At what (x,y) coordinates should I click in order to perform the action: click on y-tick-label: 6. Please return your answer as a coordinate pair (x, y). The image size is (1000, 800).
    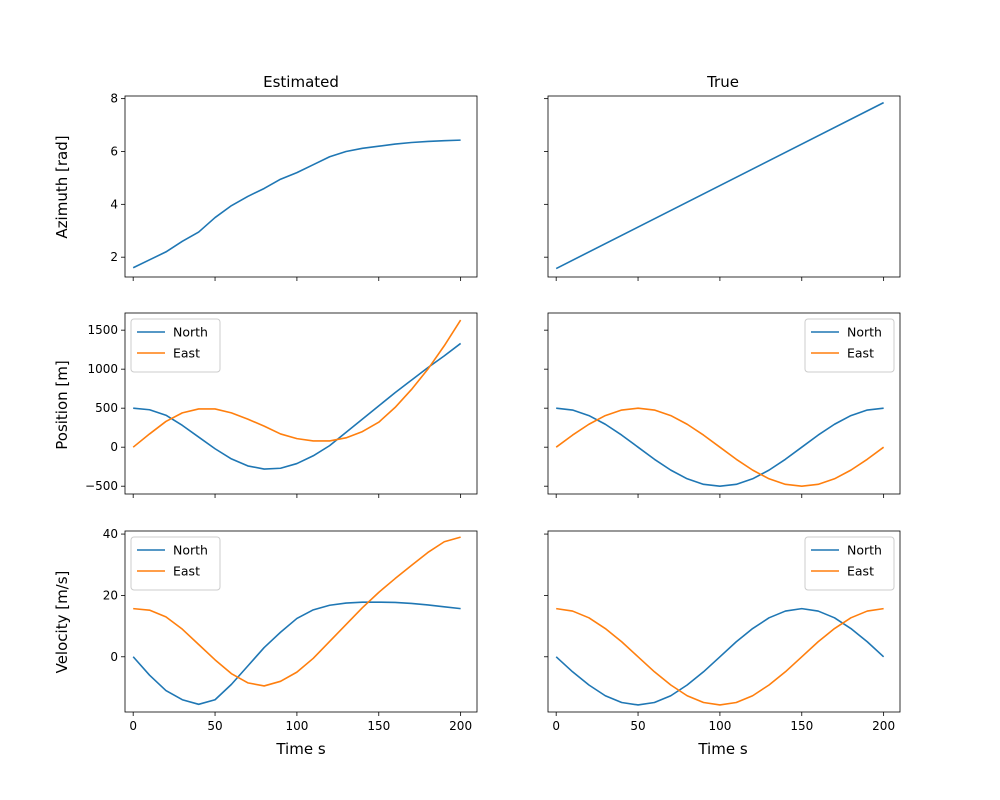
    Looking at the image, I should click on (114, 151).